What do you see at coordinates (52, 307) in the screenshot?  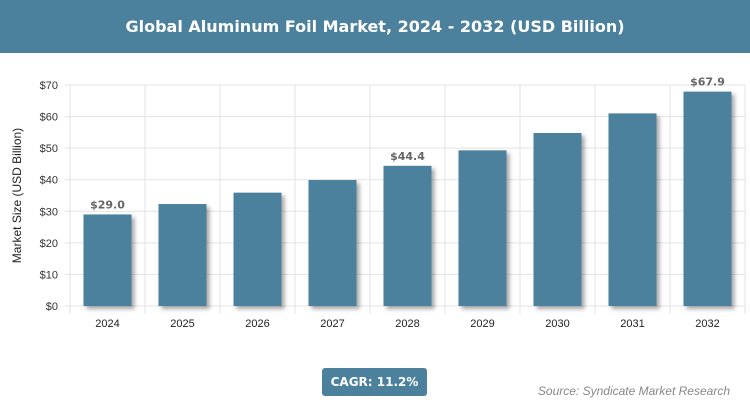 I see `y-tick-label: $0` at bounding box center [52, 307].